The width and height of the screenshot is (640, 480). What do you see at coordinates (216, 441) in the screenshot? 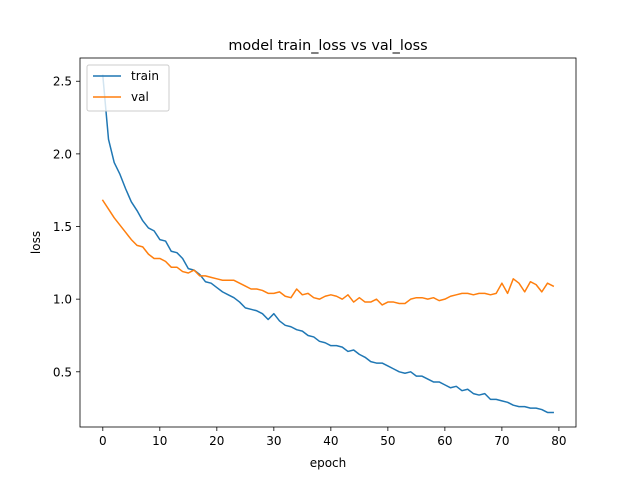
I see `x-tick-label: 20` at bounding box center [216, 441].